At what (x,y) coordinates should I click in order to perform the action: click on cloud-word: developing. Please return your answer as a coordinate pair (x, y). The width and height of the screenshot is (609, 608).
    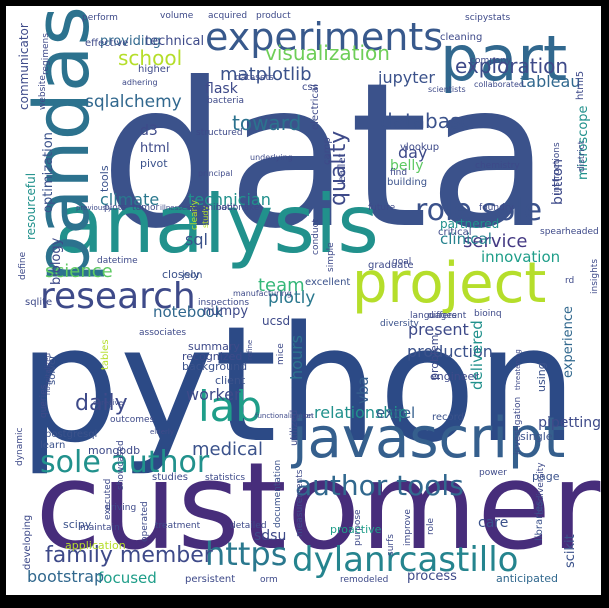
    Looking at the image, I should click on (27, 542).